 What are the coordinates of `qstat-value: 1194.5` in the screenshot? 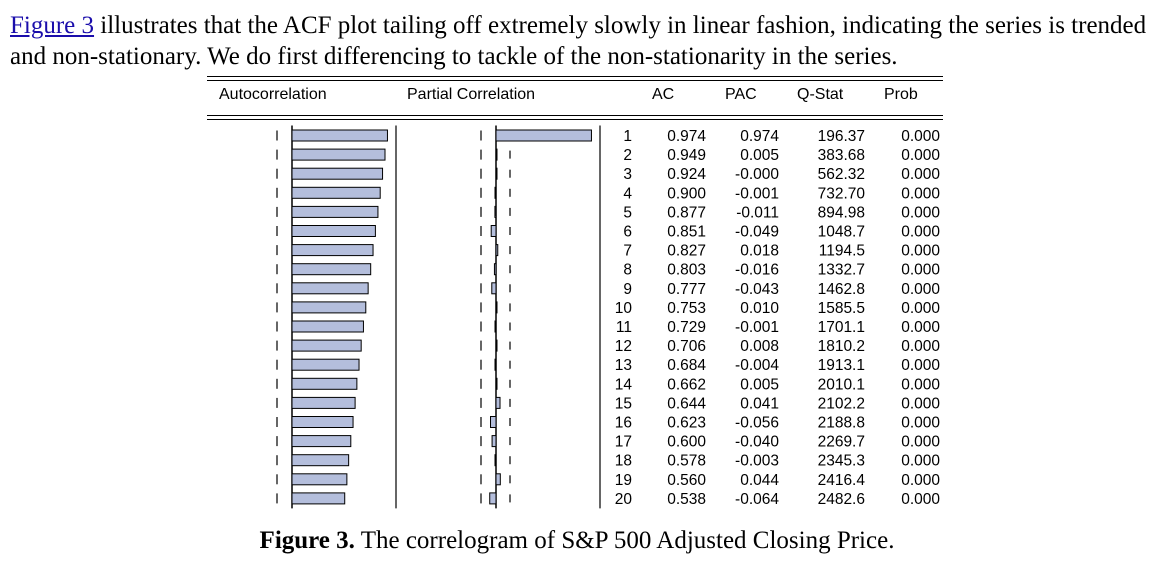 It's located at (842, 251).